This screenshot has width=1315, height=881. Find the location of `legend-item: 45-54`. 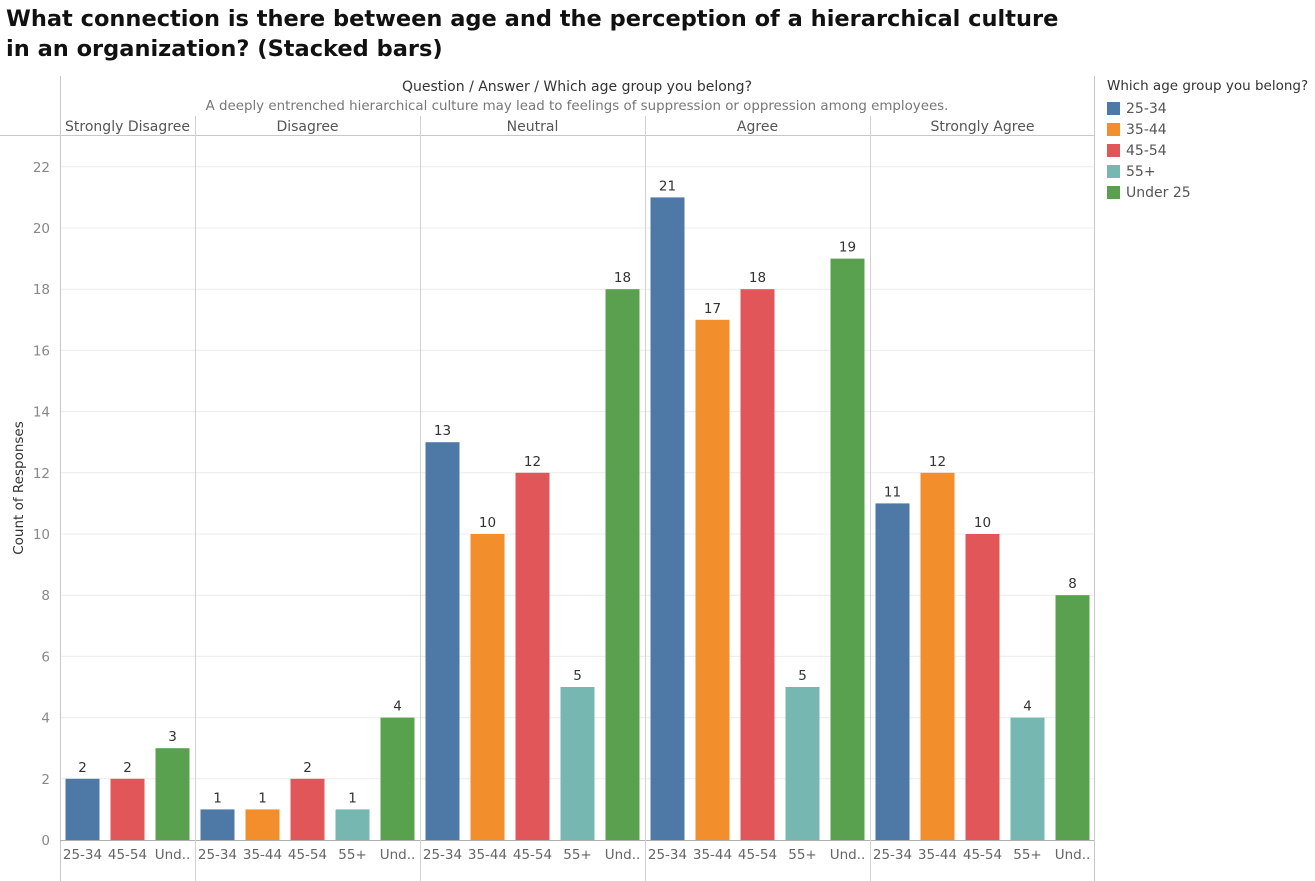

legend-item: 45-54 is located at coordinates (1210, 150).